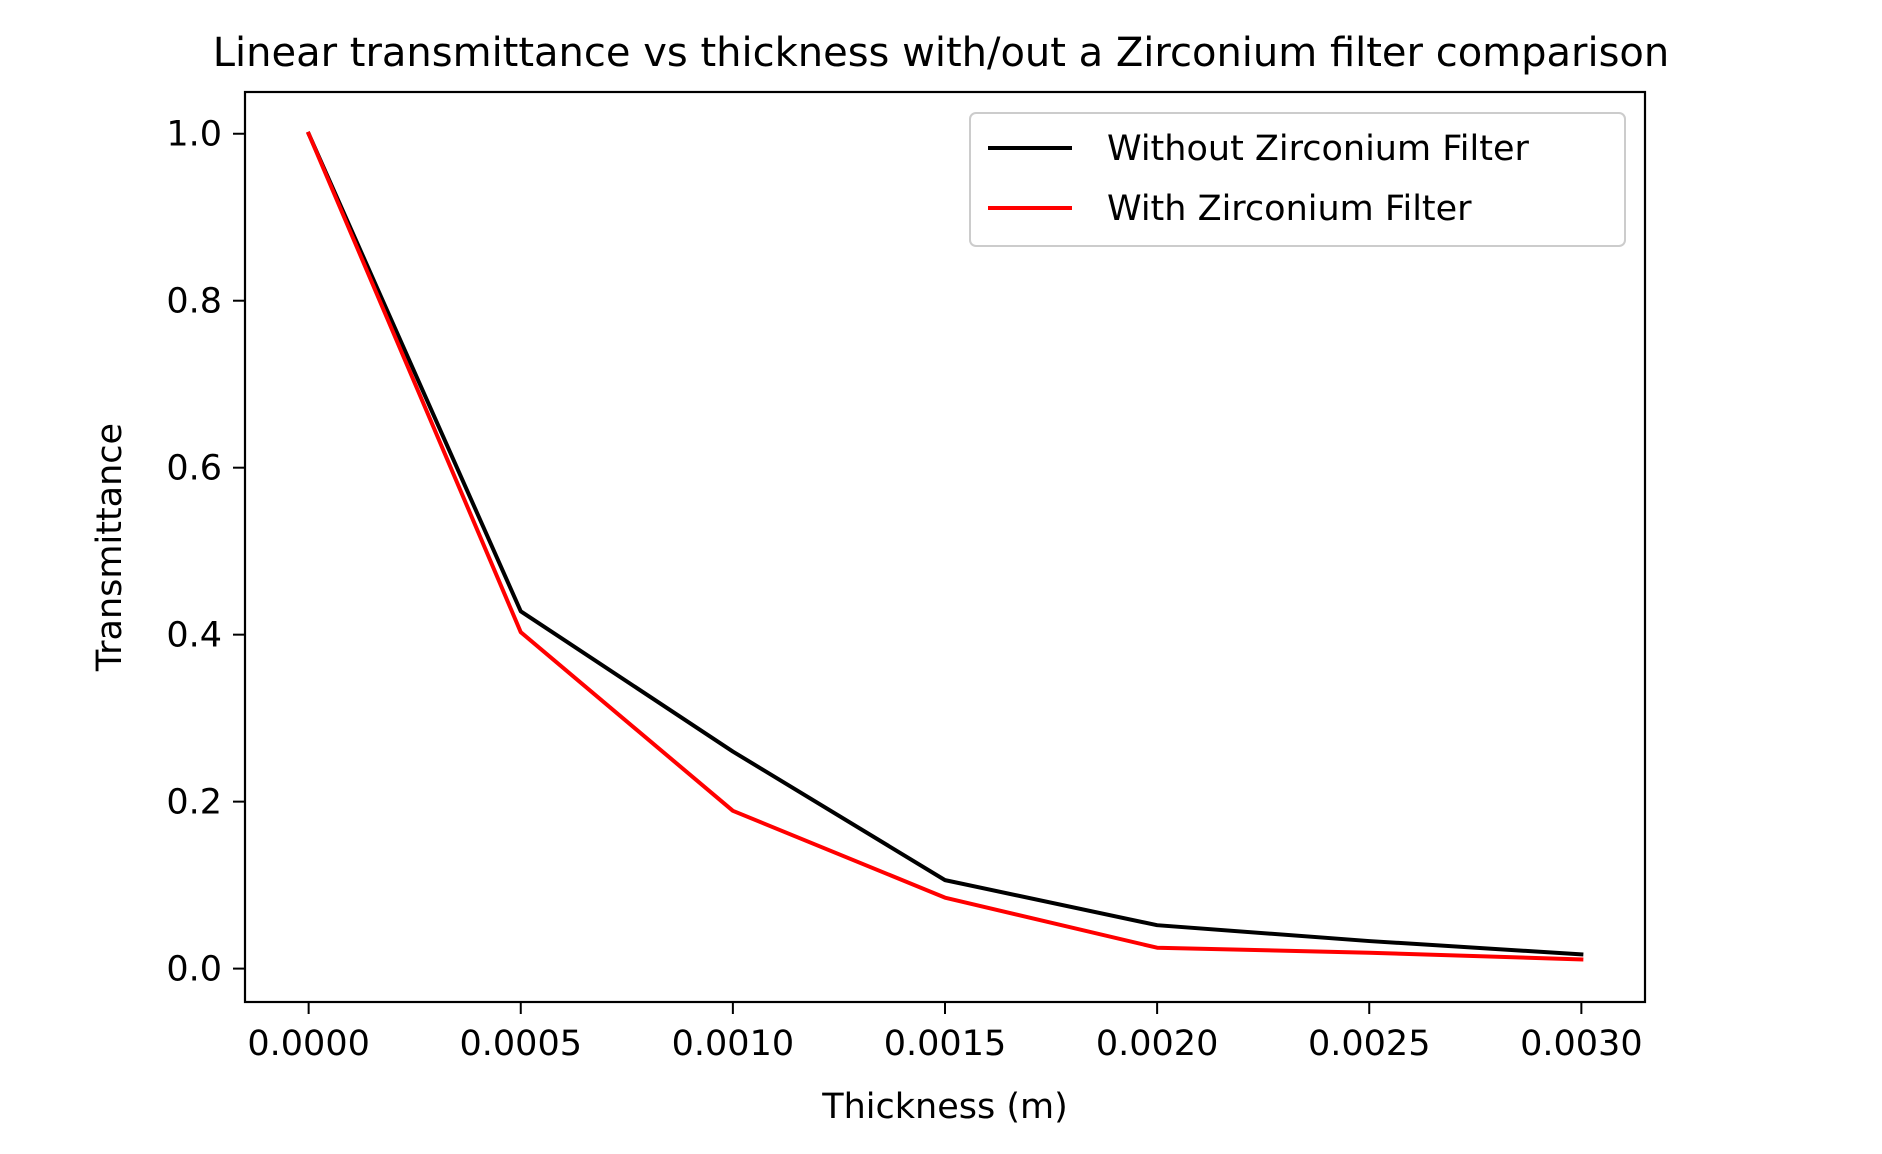 The width and height of the screenshot is (1882, 1154). What do you see at coordinates (194, 636) in the screenshot?
I see `y-tick-label: 0.4` at bounding box center [194, 636].